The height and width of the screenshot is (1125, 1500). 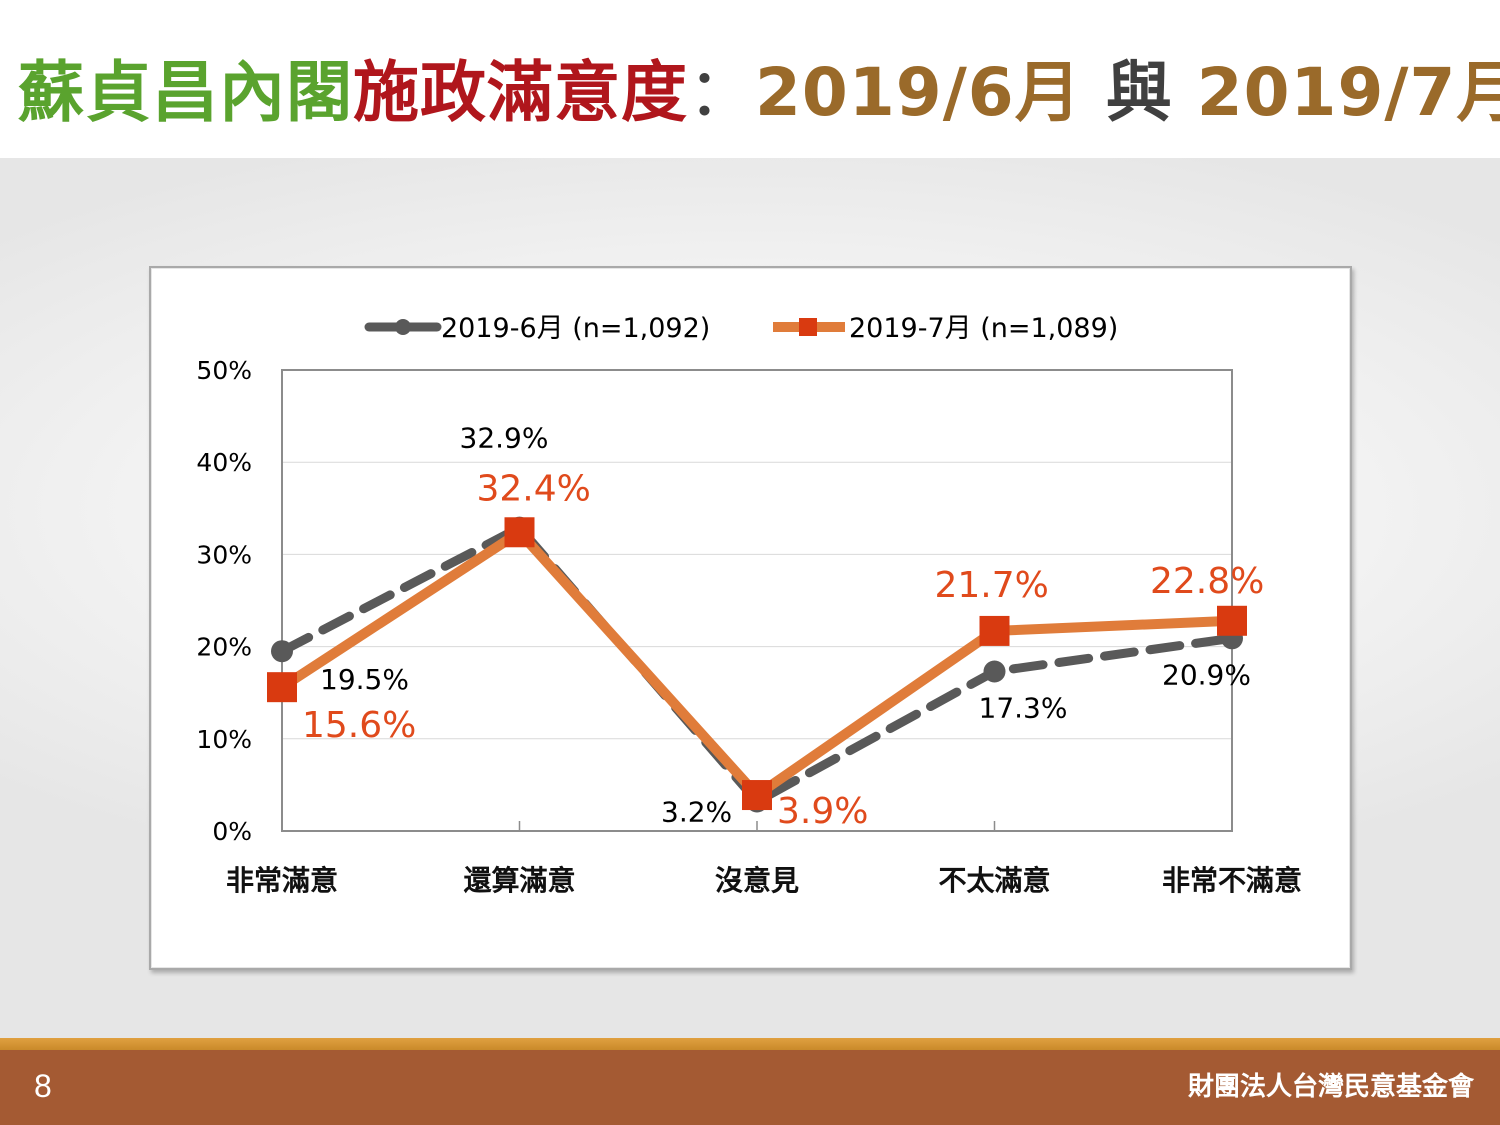 What do you see at coordinates (1348, 92) in the screenshot?
I see `title-july: 2019/7月` at bounding box center [1348, 92].